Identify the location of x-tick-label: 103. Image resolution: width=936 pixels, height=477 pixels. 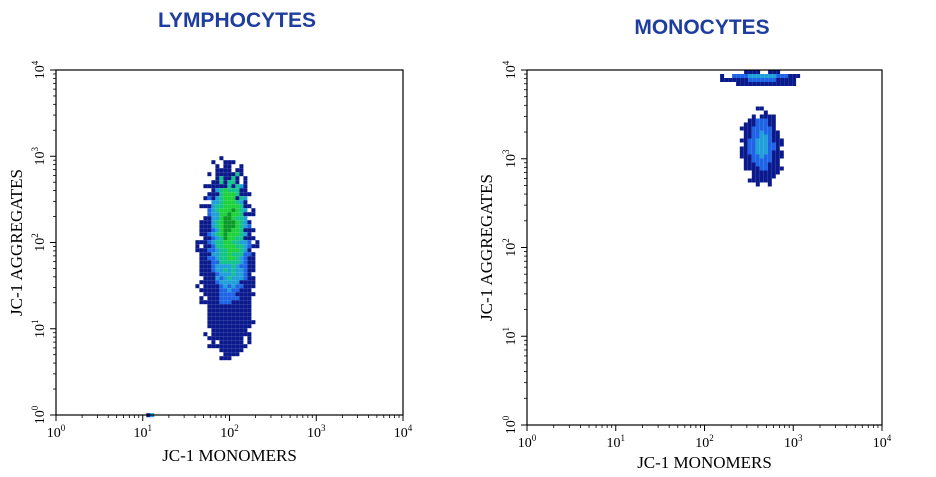
(316, 432).